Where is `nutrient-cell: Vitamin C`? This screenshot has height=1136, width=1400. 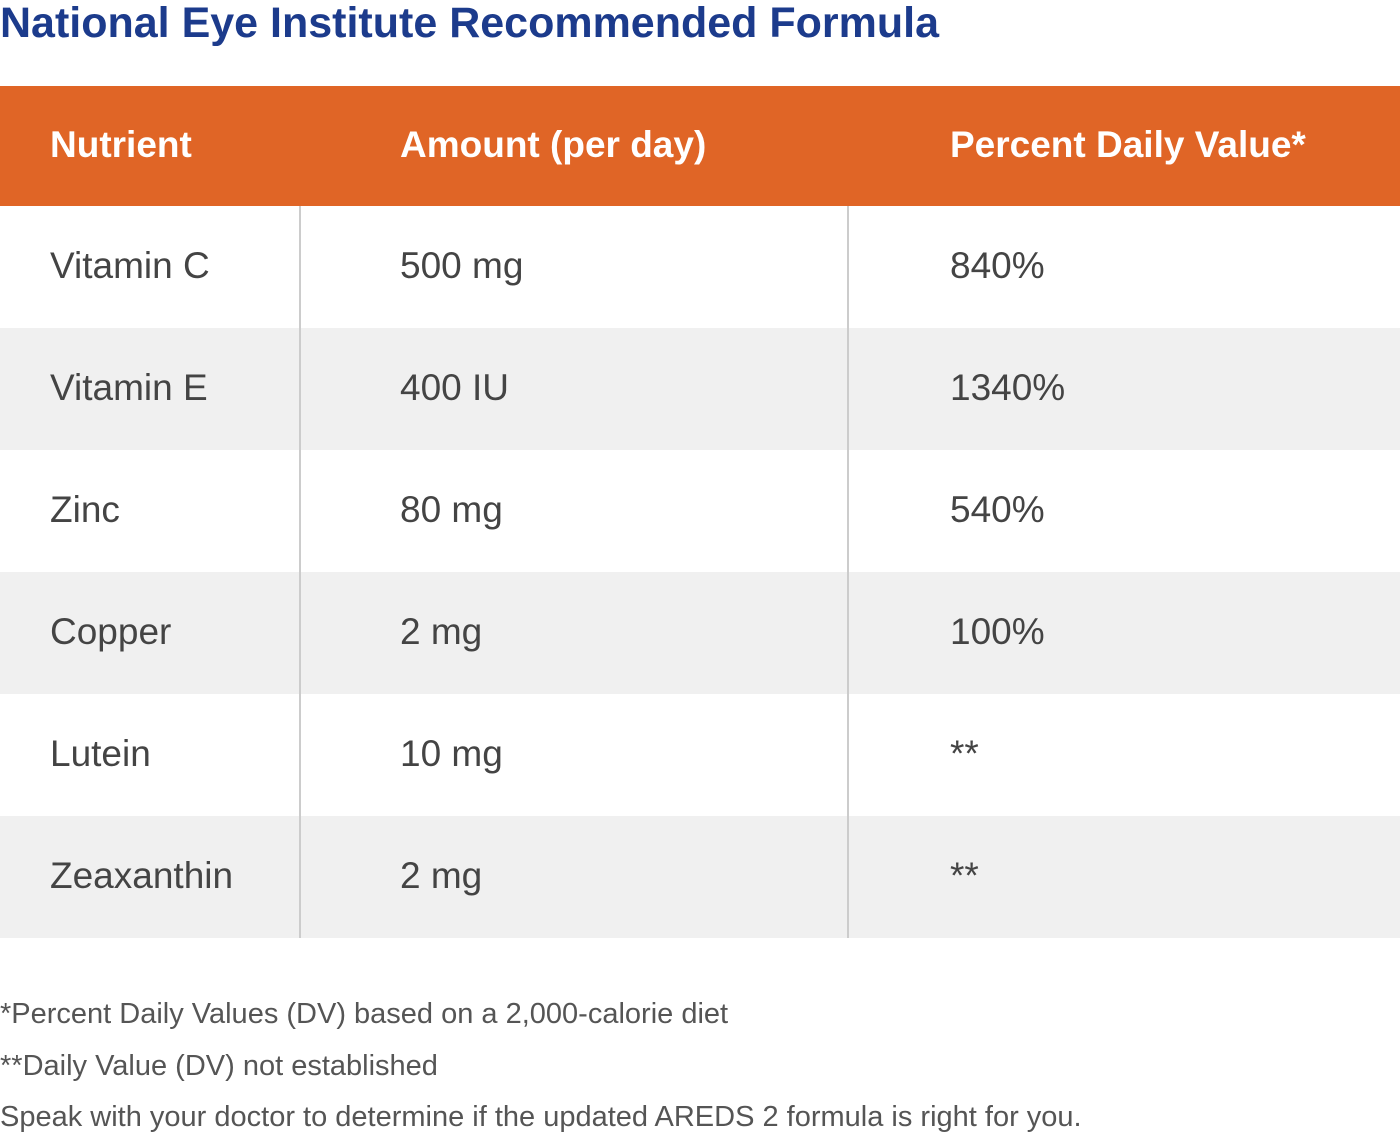
nutrient-cell: Vitamin C is located at coordinates (130, 265).